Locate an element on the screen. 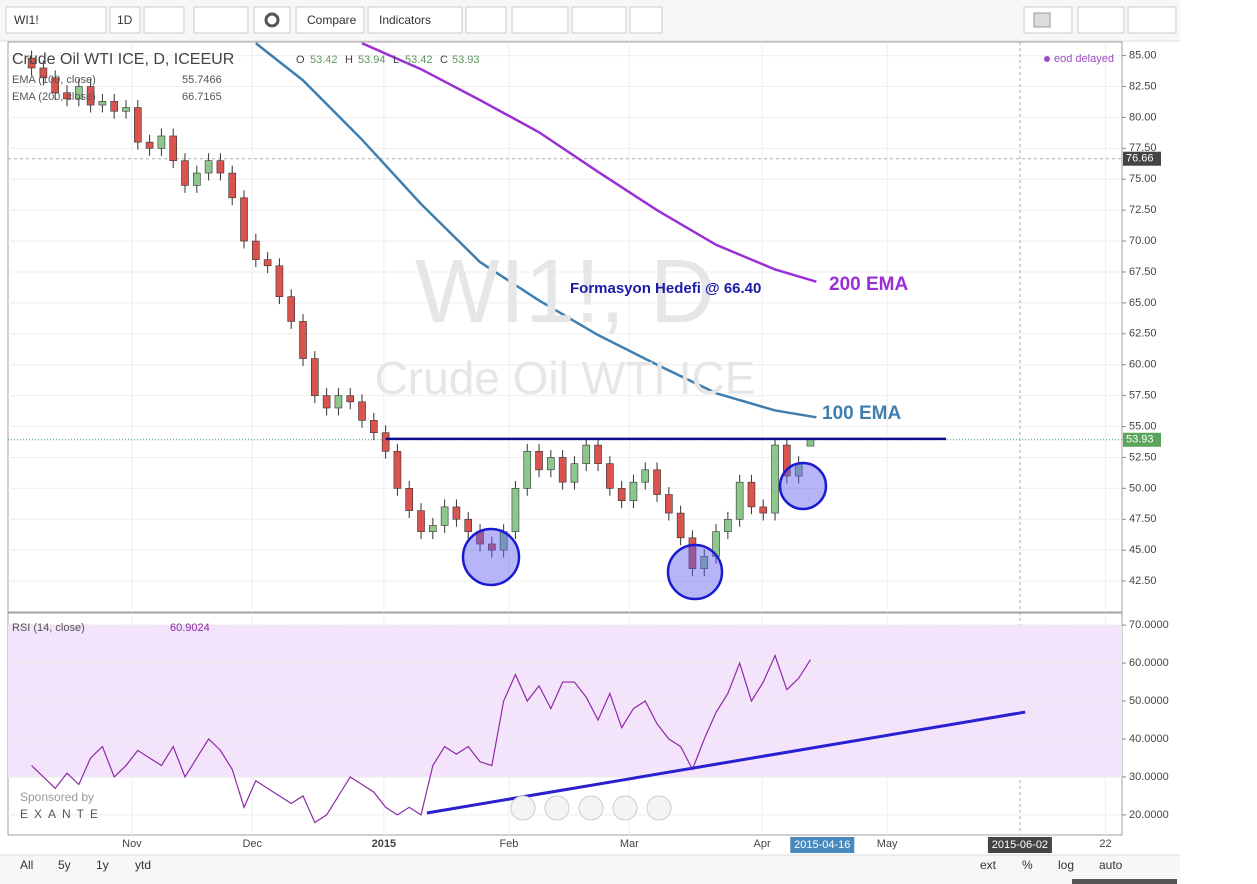  load-btn is located at coordinates (1101, 20).